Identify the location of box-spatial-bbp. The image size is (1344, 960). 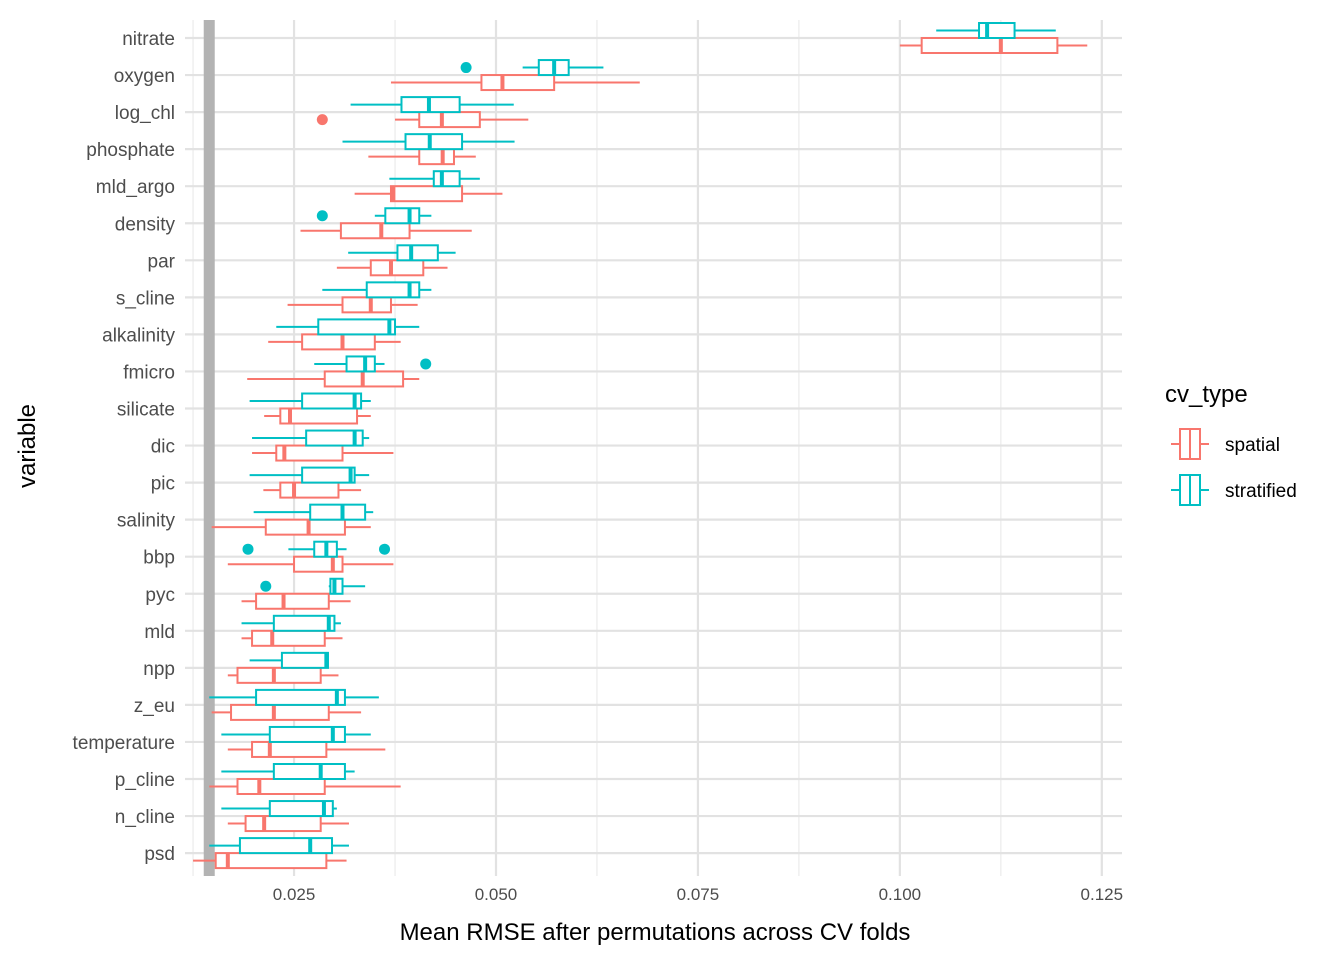
(310, 564).